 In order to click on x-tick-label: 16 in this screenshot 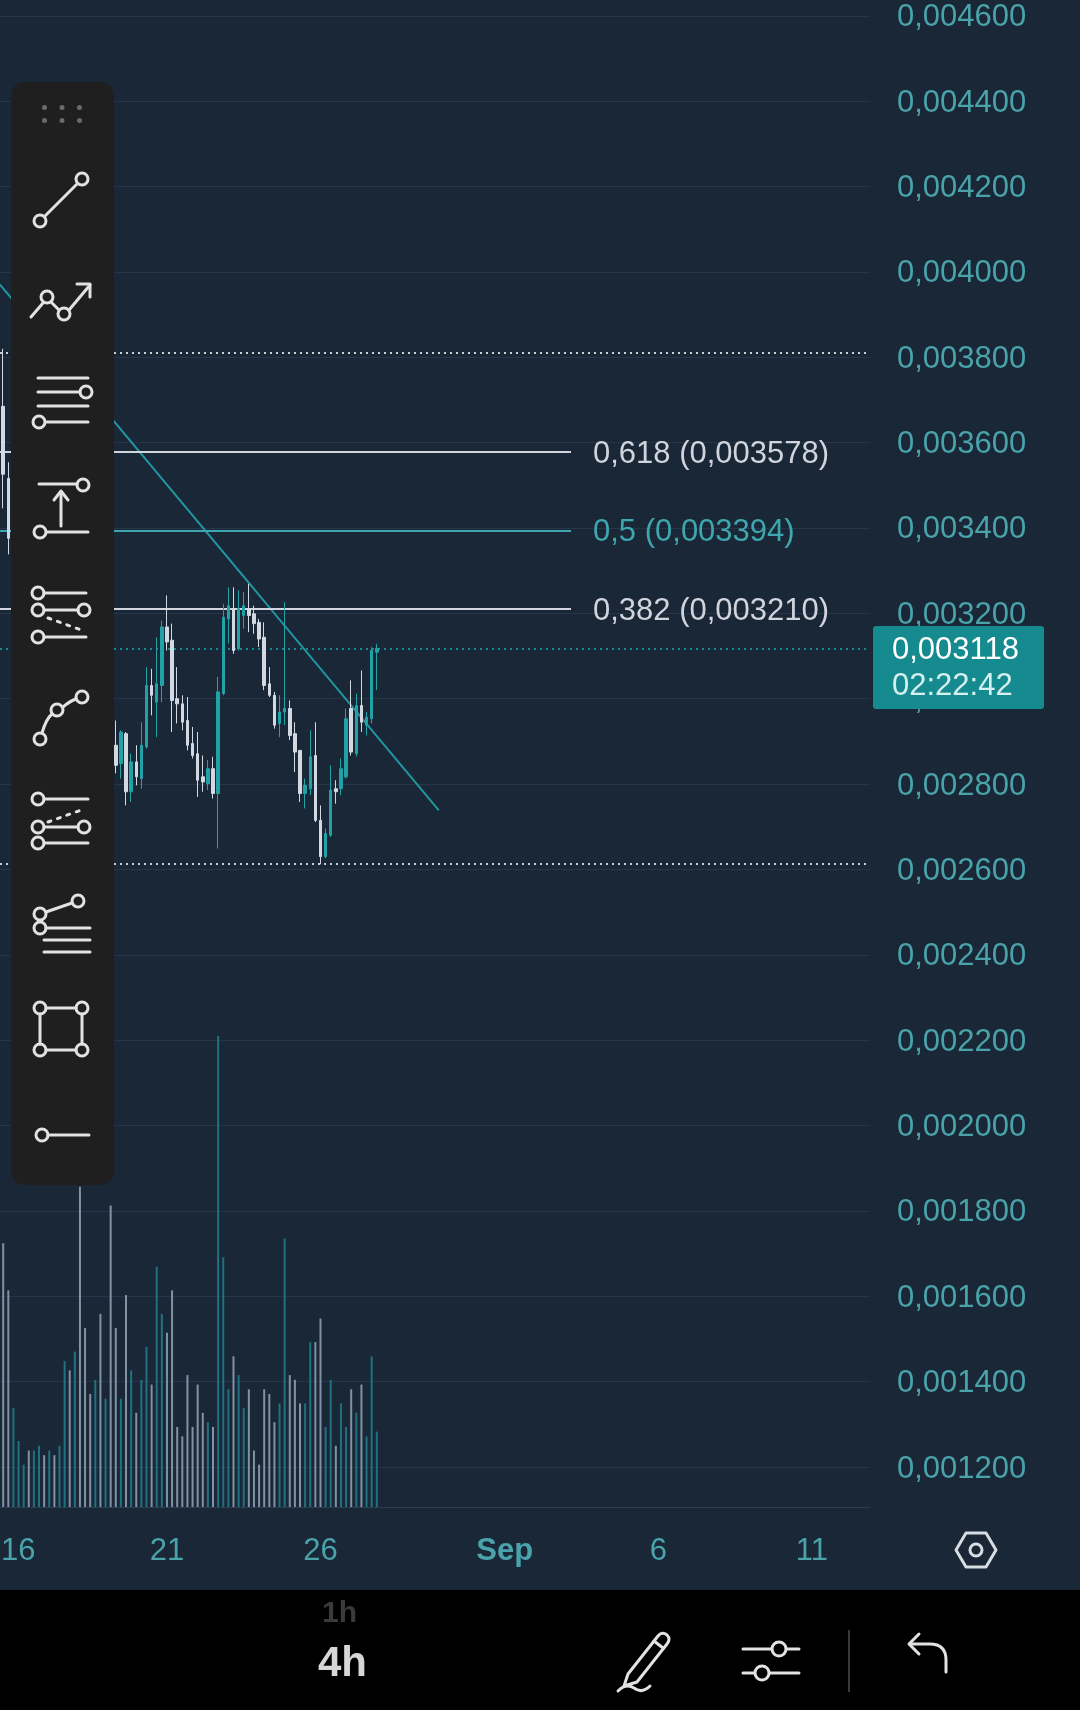, I will do `click(18, 1549)`.